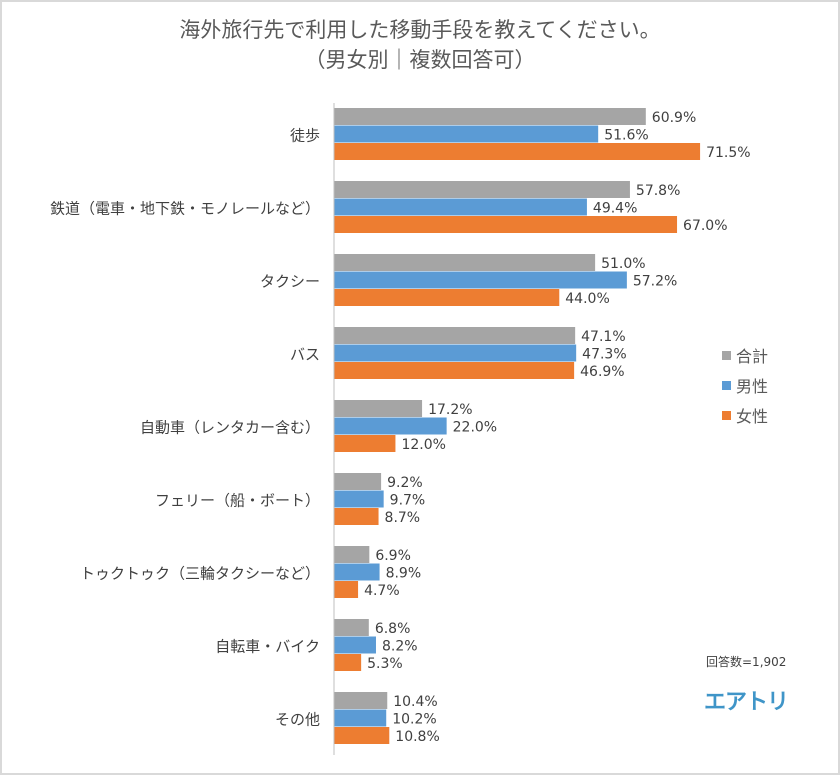  I want to click on data-label: 46.9%, so click(602, 372).